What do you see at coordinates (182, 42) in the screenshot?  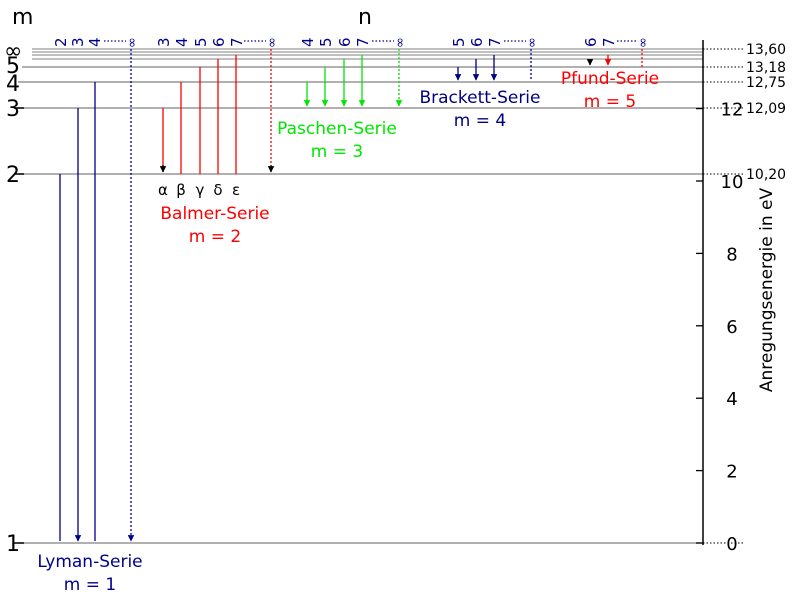 I see `balmer-n-4: 4` at bounding box center [182, 42].